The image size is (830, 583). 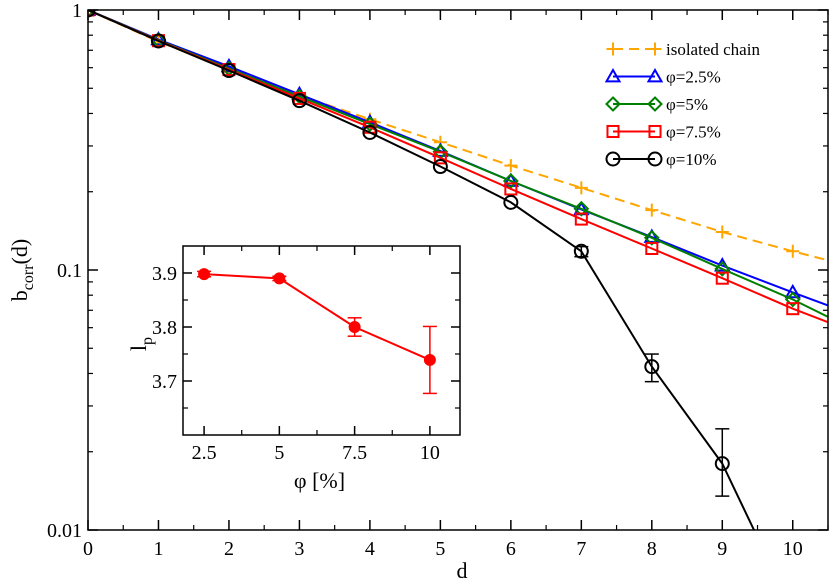 What do you see at coordinates (204, 453) in the screenshot?
I see `inset-x-tick-label: 2.5` at bounding box center [204, 453].